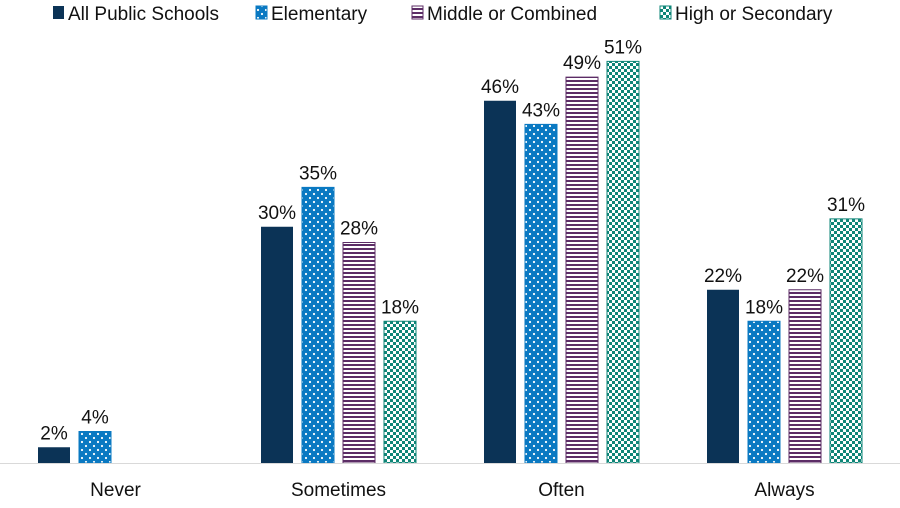  What do you see at coordinates (400, 307) in the screenshot?
I see `data-label-sometimes-high-or-secondary: 18%` at bounding box center [400, 307].